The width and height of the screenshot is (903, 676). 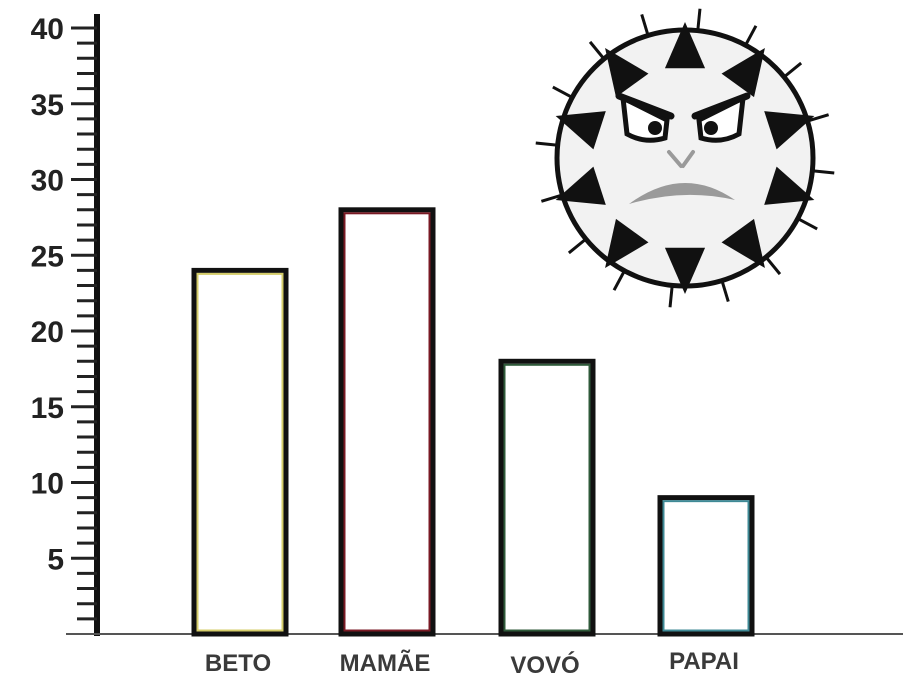 What do you see at coordinates (544, 663) in the screenshot?
I see `x-category-label: VOVÓ` at bounding box center [544, 663].